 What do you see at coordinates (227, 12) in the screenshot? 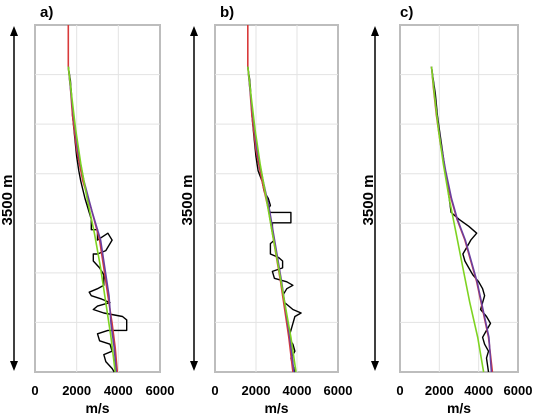
I see `panel-label: b)` at bounding box center [227, 12].